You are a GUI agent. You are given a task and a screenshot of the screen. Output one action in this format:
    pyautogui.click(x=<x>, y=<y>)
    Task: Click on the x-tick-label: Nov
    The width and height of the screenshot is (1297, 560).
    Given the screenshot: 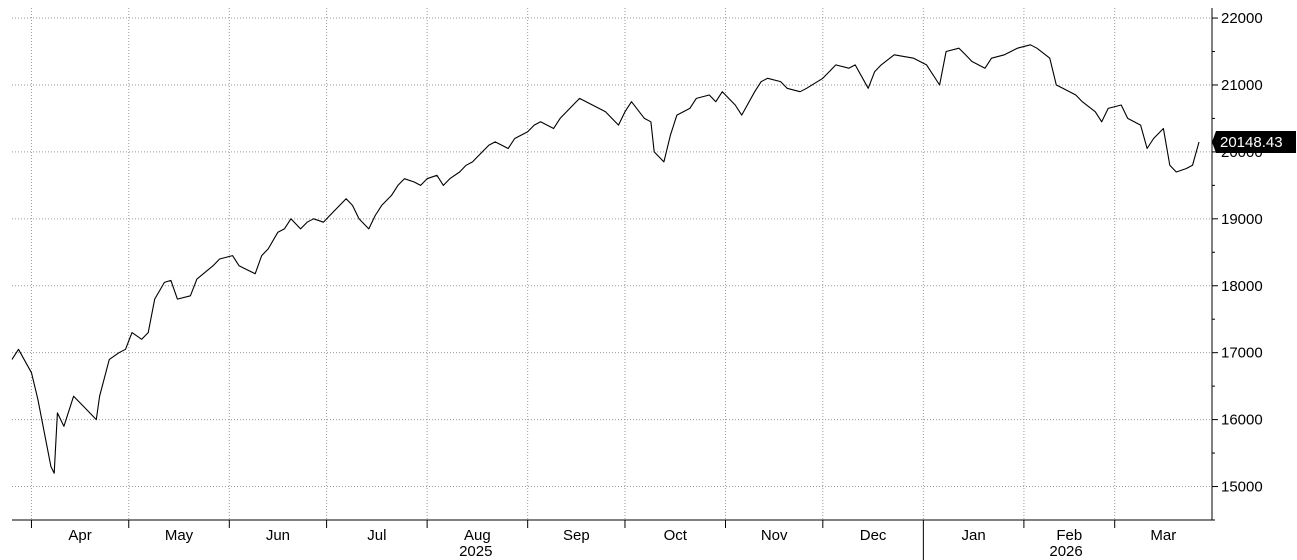 What is the action you would take?
    pyautogui.click(x=774, y=535)
    